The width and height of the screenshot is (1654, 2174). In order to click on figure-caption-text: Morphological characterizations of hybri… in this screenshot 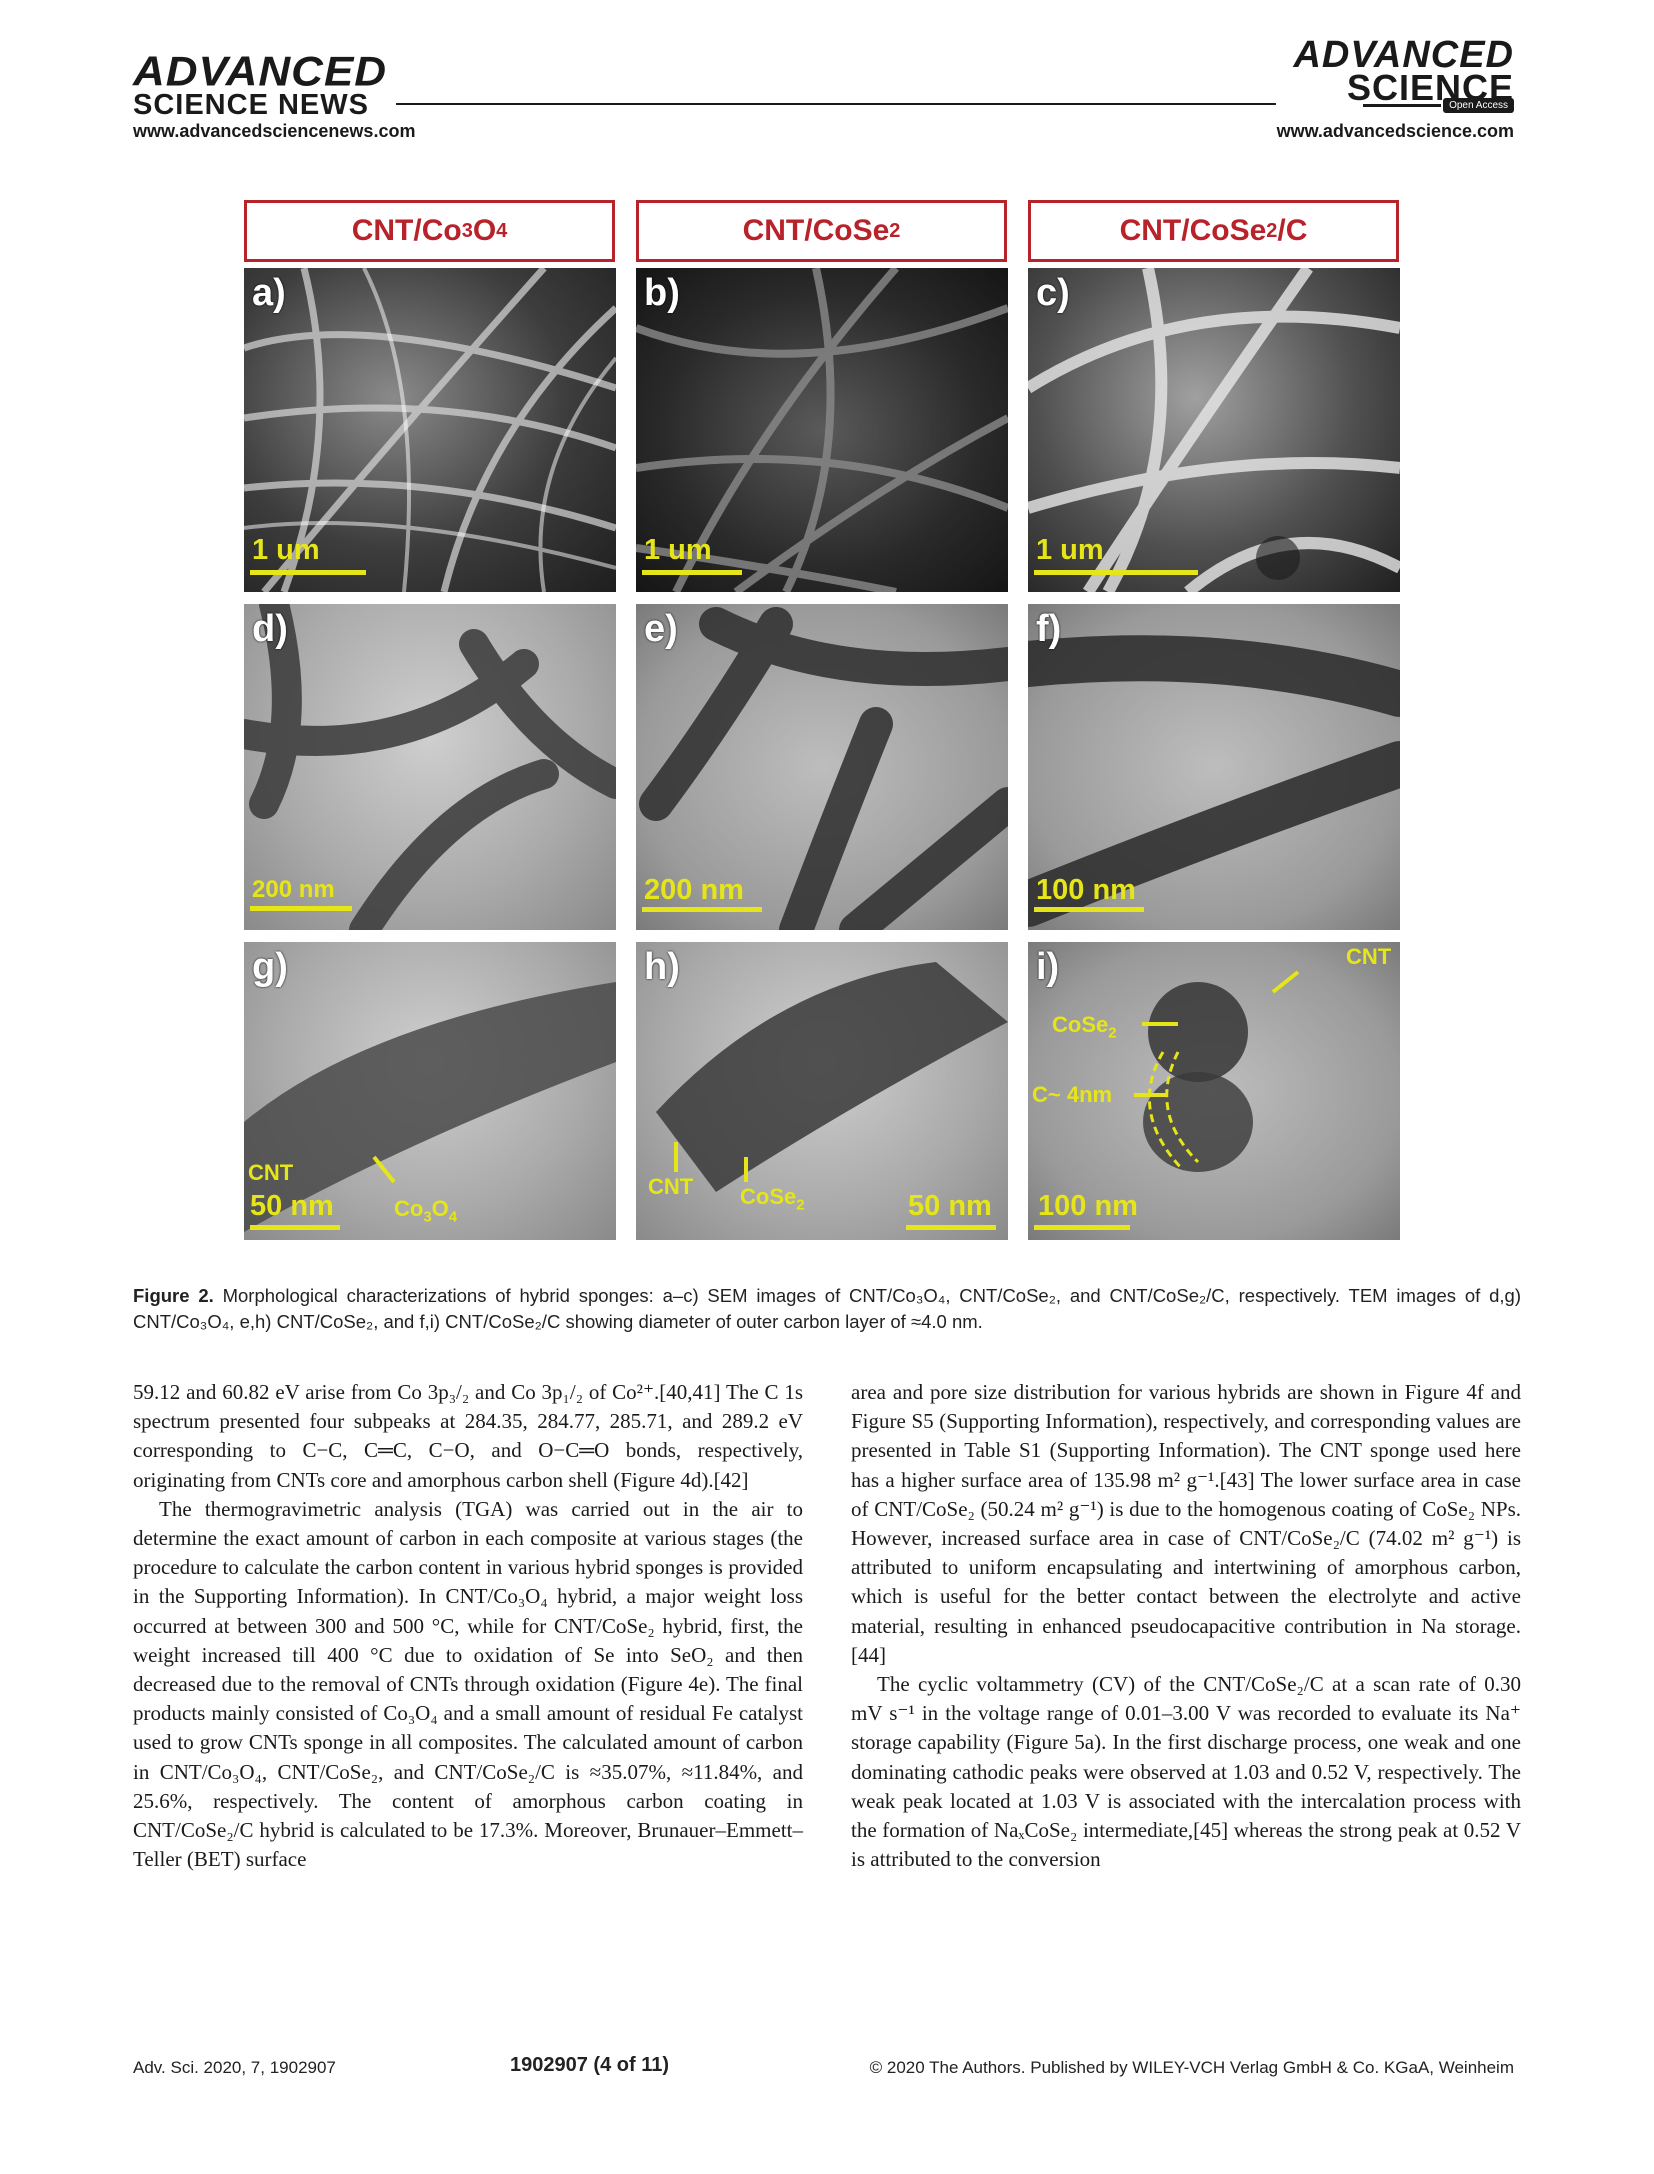, I will do `click(827, 1308)`.